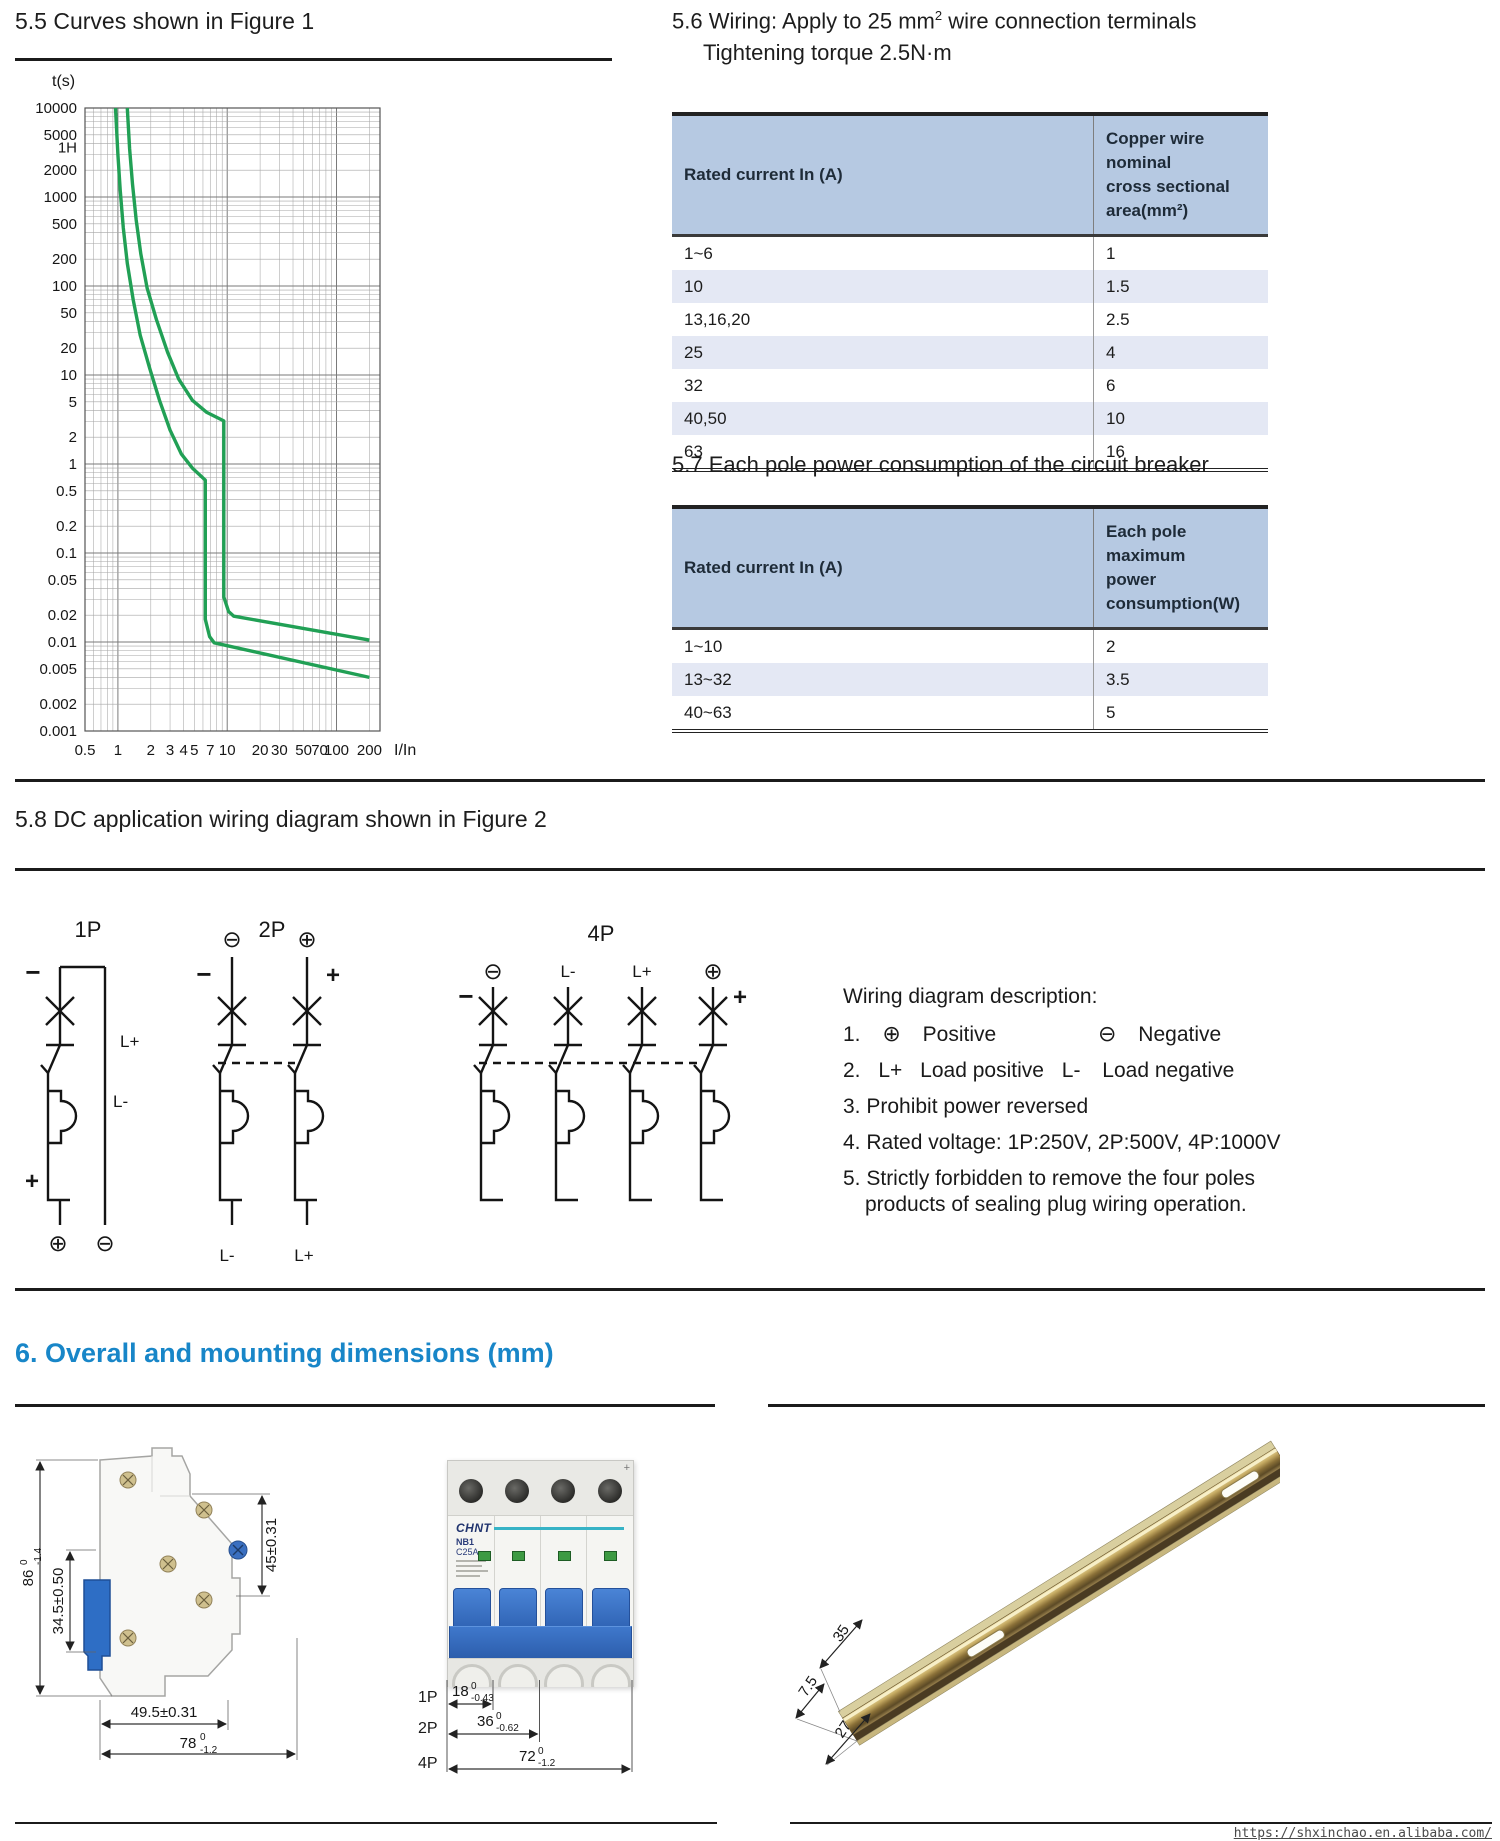  Describe the element at coordinates (698, 253) in the screenshot. I see `table-cell: 1~6` at that location.